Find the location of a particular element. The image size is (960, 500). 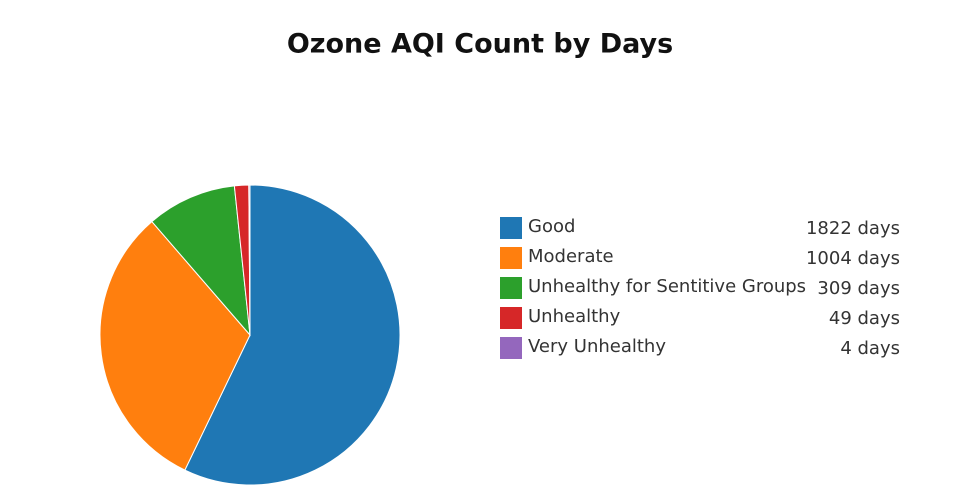

legend-label: Unhealthy for Sentitive Groups is located at coordinates (667, 286).